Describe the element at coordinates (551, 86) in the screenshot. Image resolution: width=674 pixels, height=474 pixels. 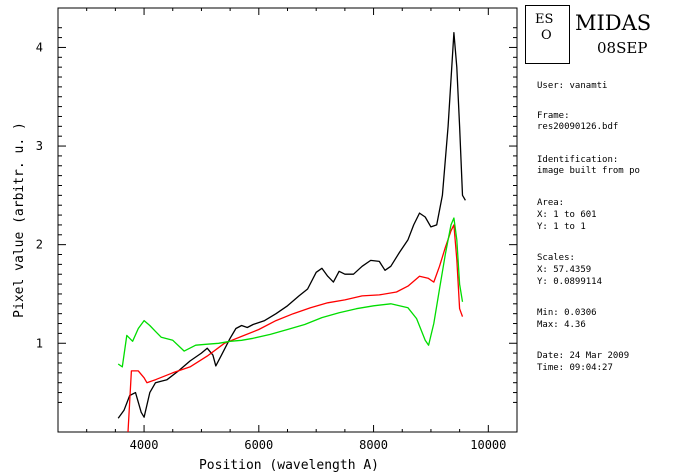
I see `user-label: User:` at that location.